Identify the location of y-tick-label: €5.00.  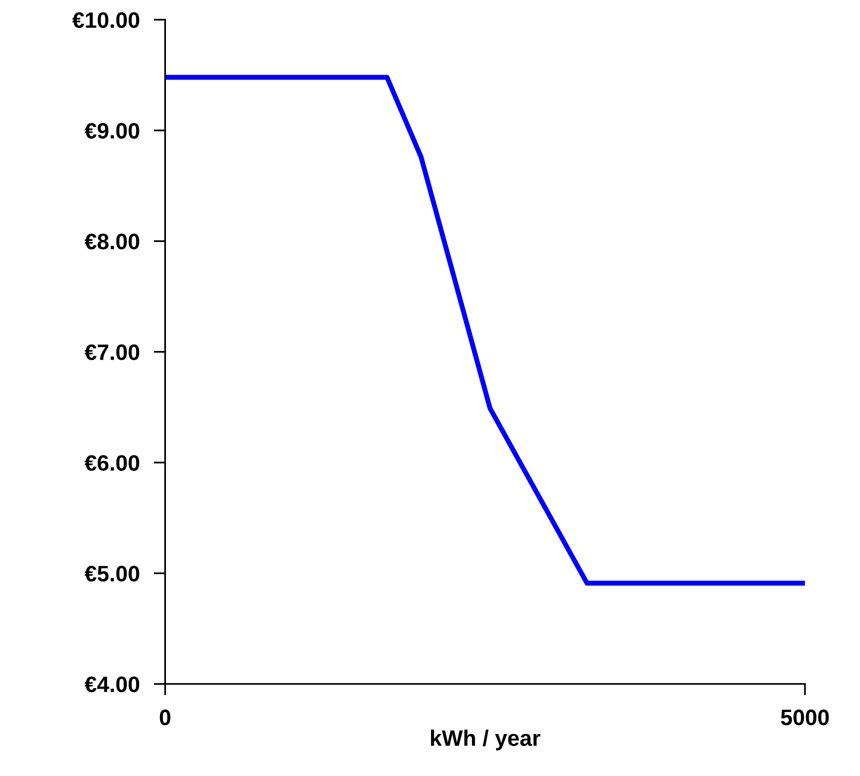
(112, 574).